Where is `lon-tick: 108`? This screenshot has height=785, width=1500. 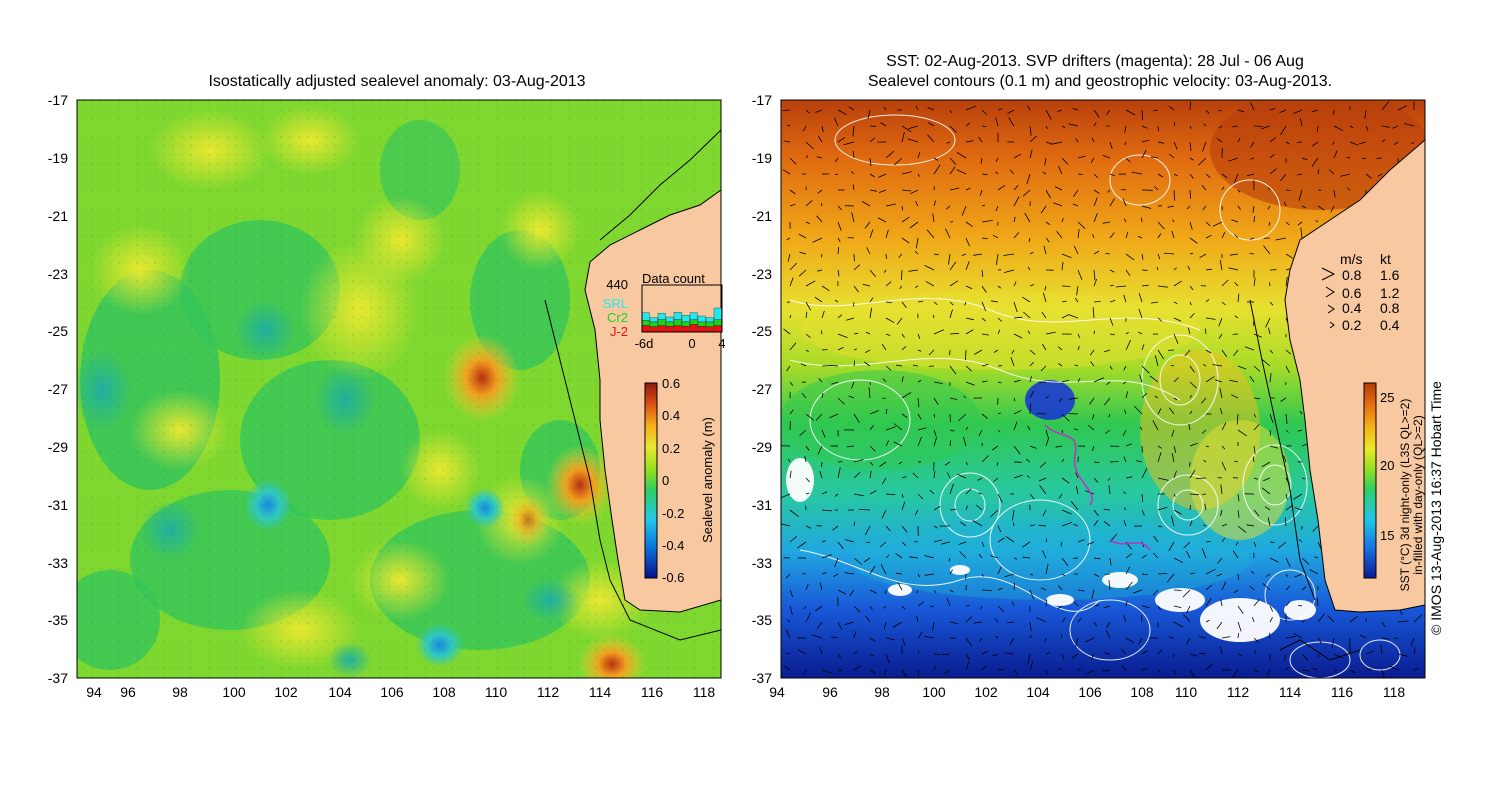 lon-tick: 108 is located at coordinates (1142, 692).